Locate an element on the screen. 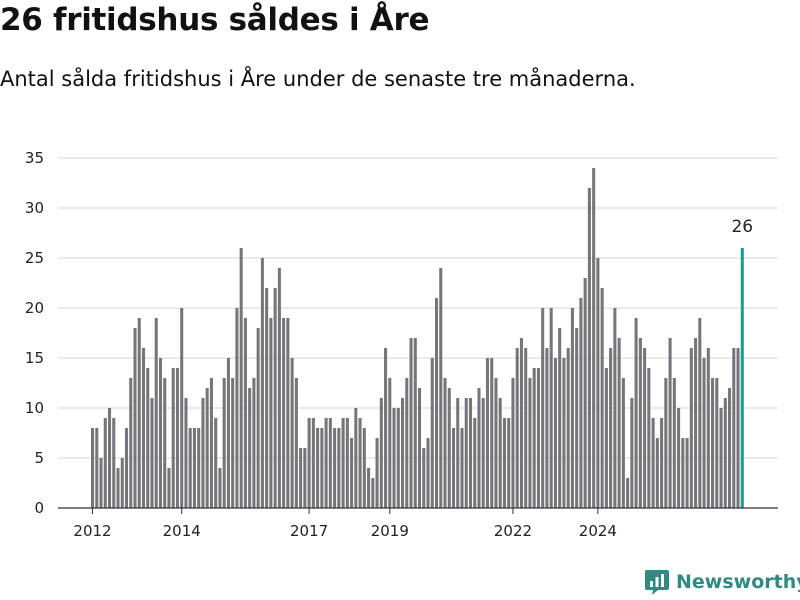 The height and width of the screenshot is (600, 800). y-tick-label: 25 is located at coordinates (34, 258).